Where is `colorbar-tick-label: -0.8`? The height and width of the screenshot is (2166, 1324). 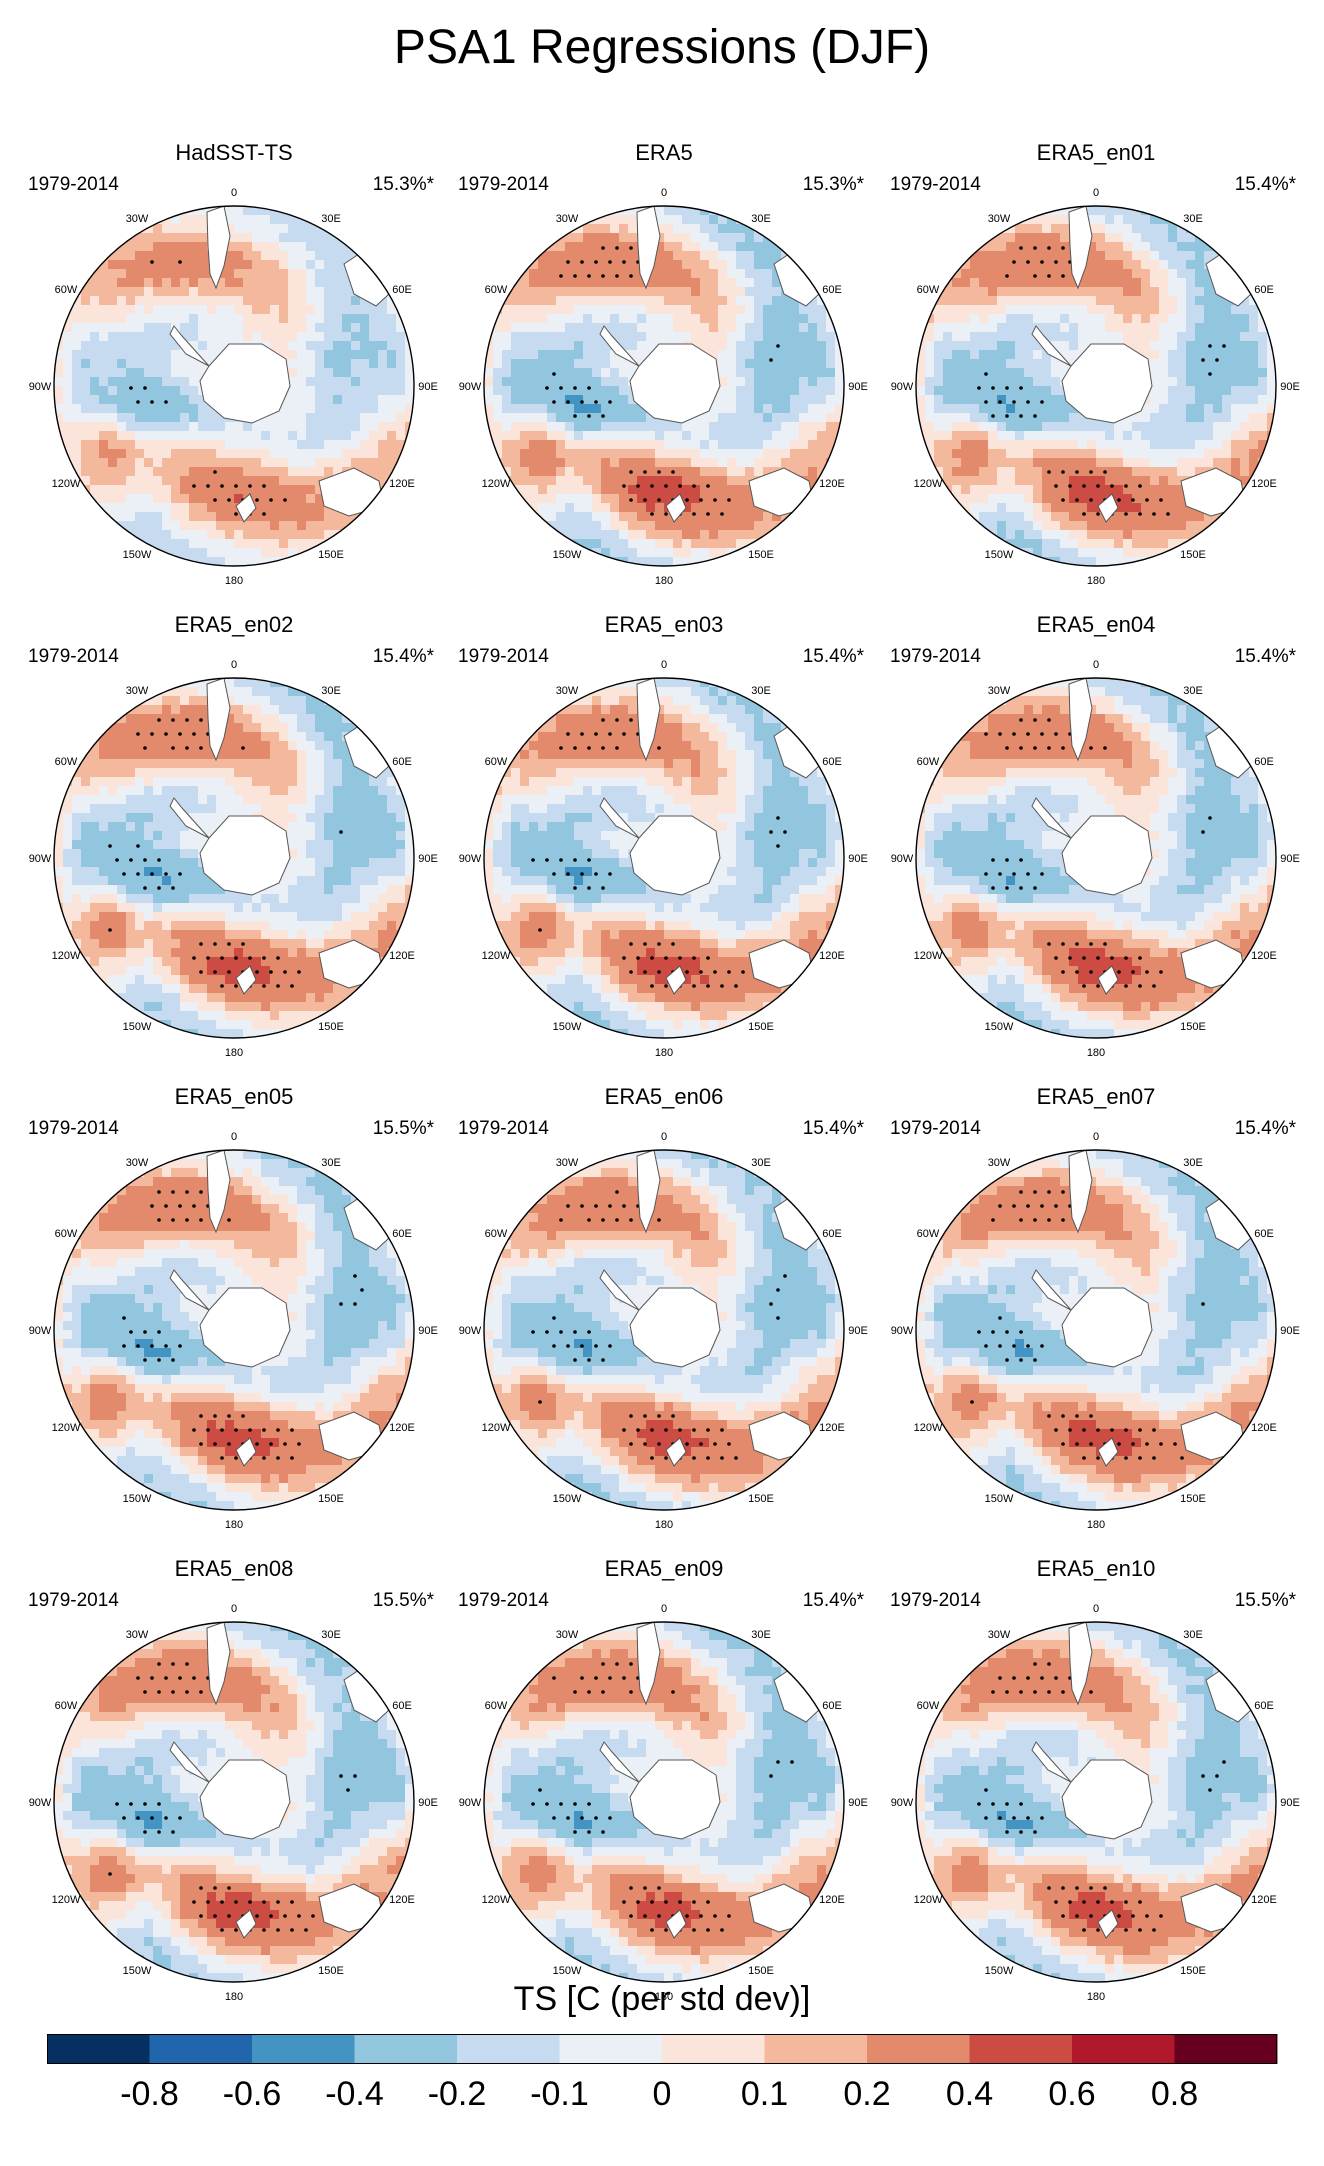
colorbar-tick-label: -0.8 is located at coordinates (149, 2094).